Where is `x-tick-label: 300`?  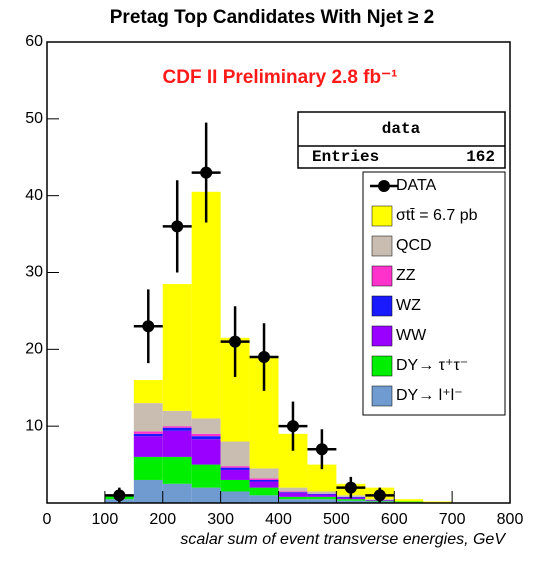
x-tick-label: 300 is located at coordinates (220, 519).